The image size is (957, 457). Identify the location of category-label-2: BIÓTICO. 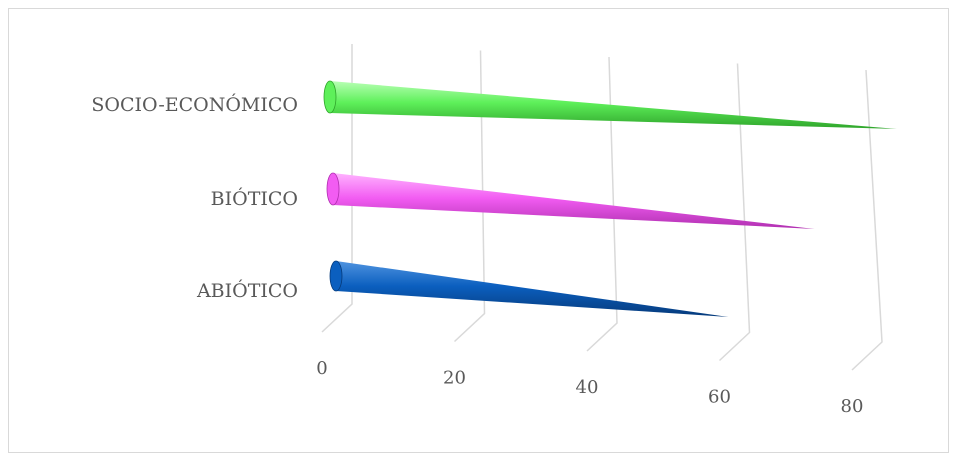
(254, 198).